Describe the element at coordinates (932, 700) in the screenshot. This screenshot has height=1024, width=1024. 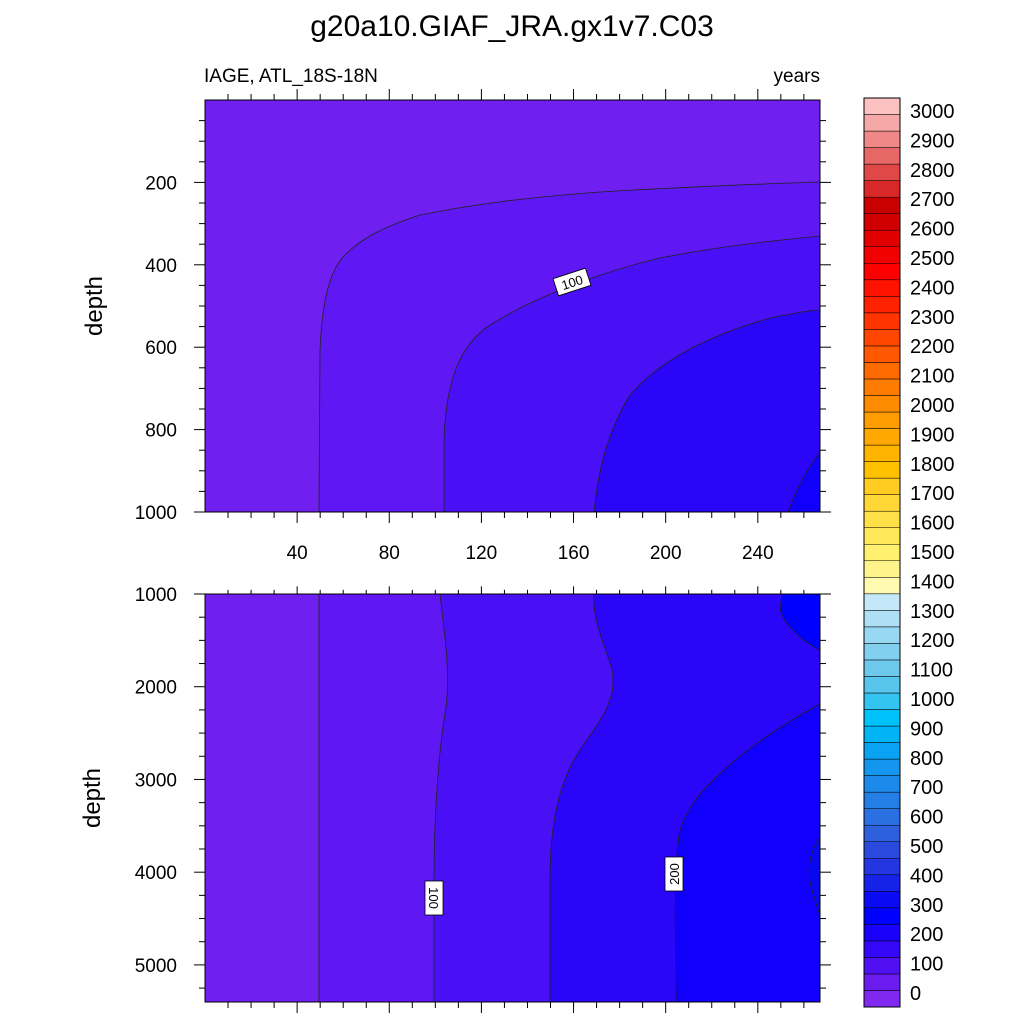
I see `colorbar-label: 1000` at that location.